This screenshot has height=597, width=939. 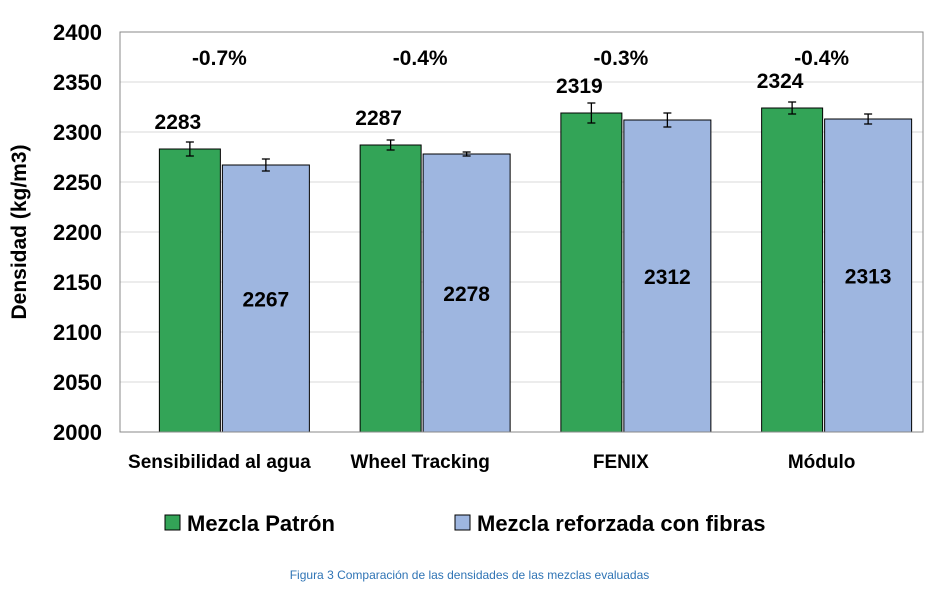 I want to click on data-label: 2319, so click(x=579, y=86).